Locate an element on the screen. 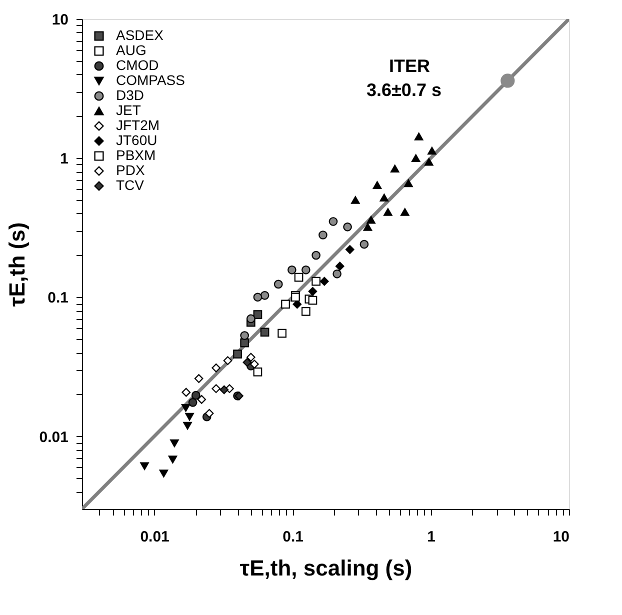 The height and width of the screenshot is (615, 622). y-tick-label: 0.01 is located at coordinates (53, 437).